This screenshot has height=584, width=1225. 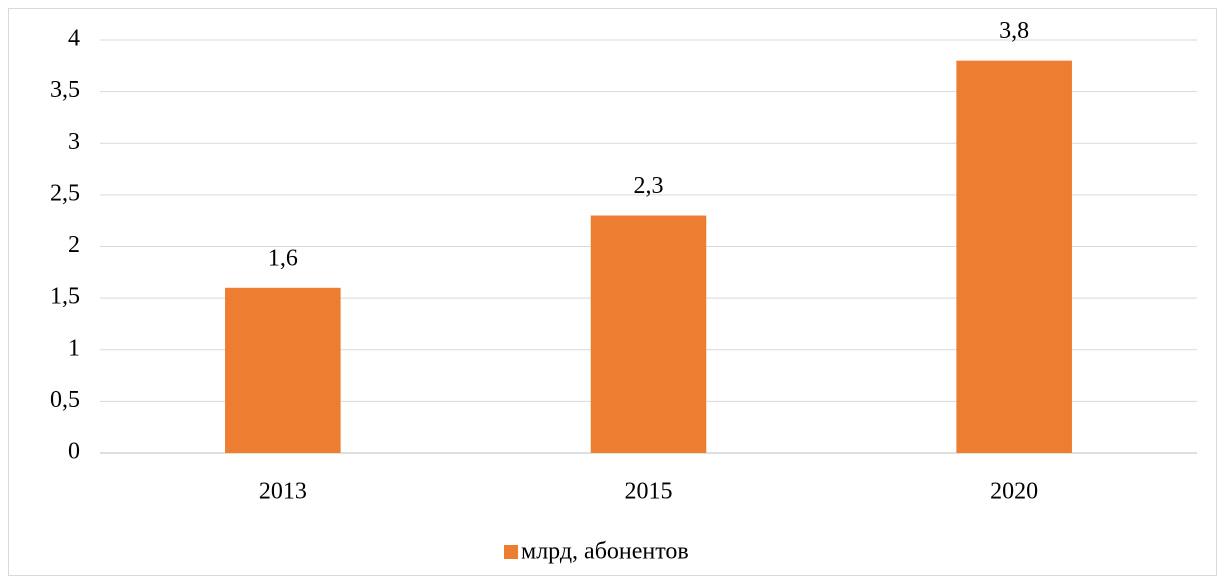 What do you see at coordinates (283, 258) in the screenshot?
I see `data-label: 1,6` at bounding box center [283, 258].